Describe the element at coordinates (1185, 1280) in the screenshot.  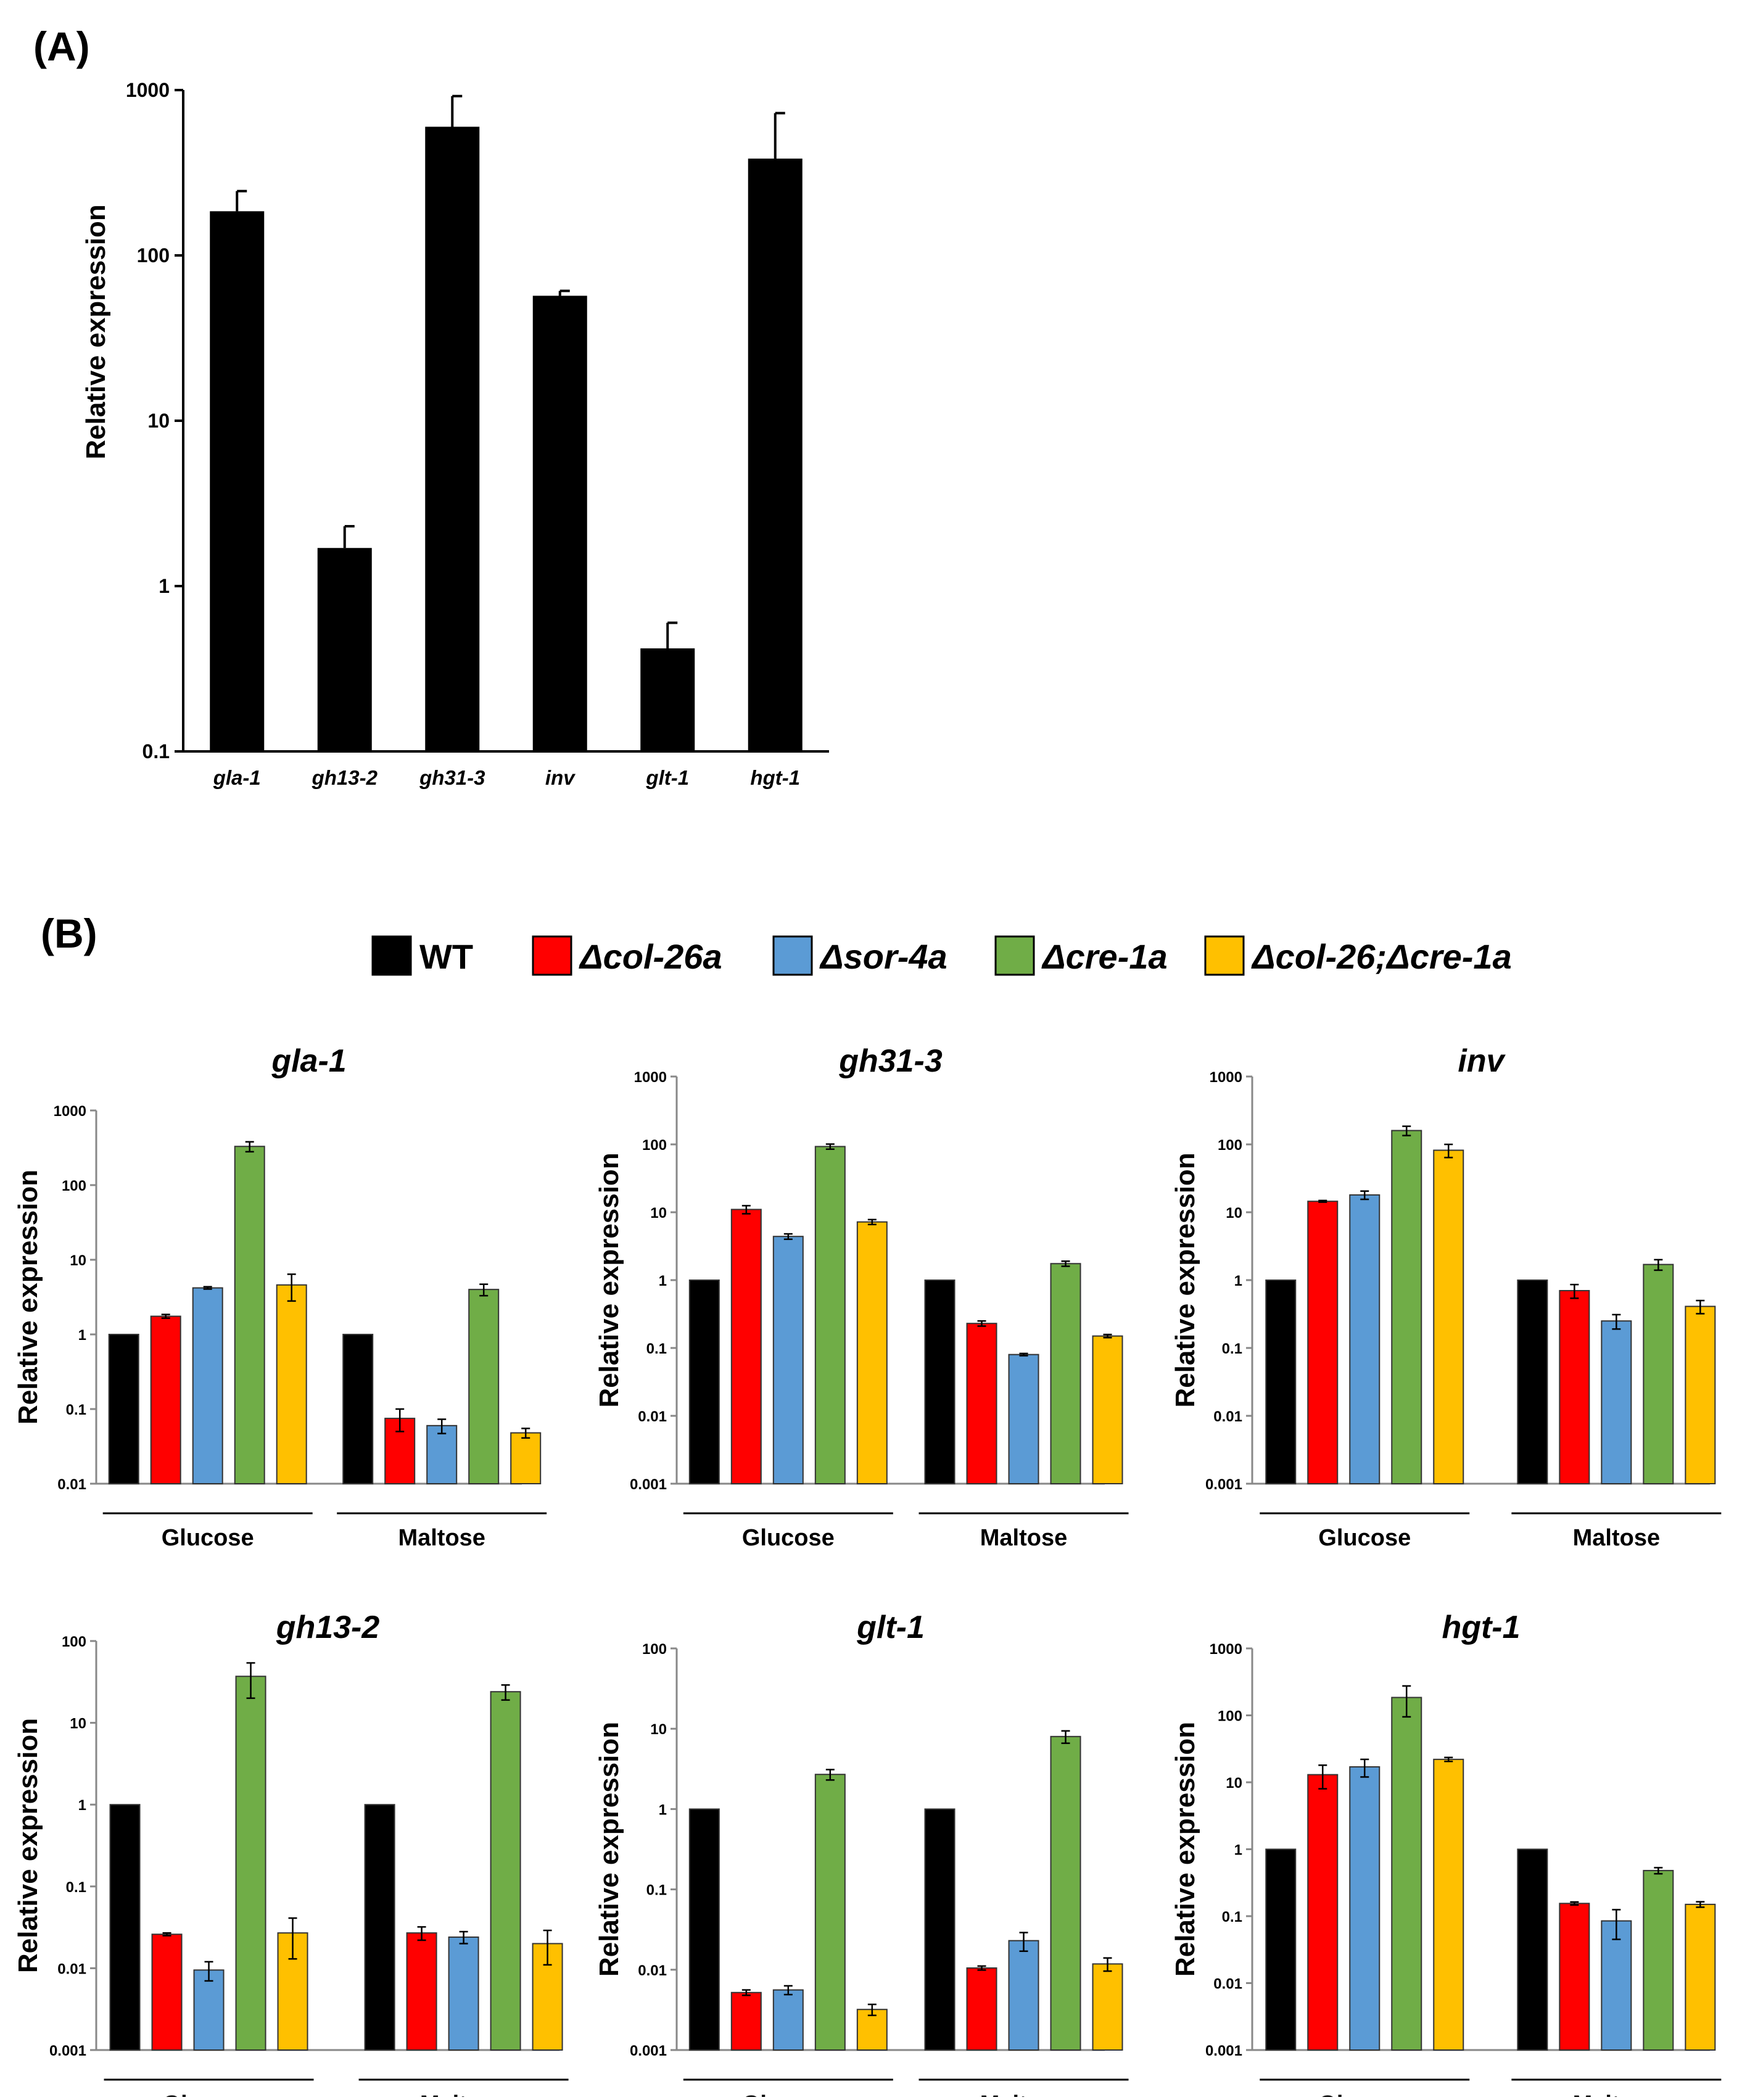
I see `y-axis-title-inv: Relative expression` at that location.